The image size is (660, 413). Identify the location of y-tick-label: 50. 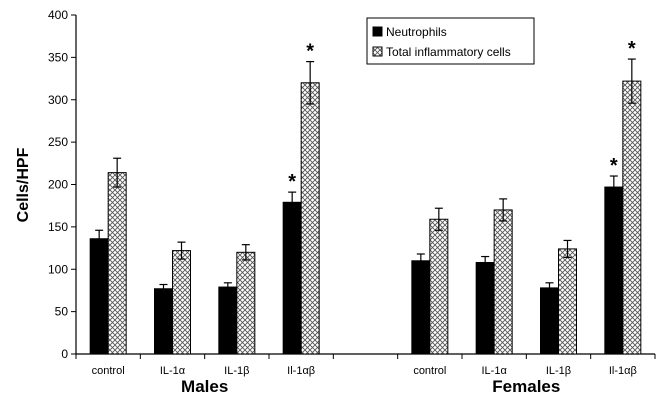
(62, 312).